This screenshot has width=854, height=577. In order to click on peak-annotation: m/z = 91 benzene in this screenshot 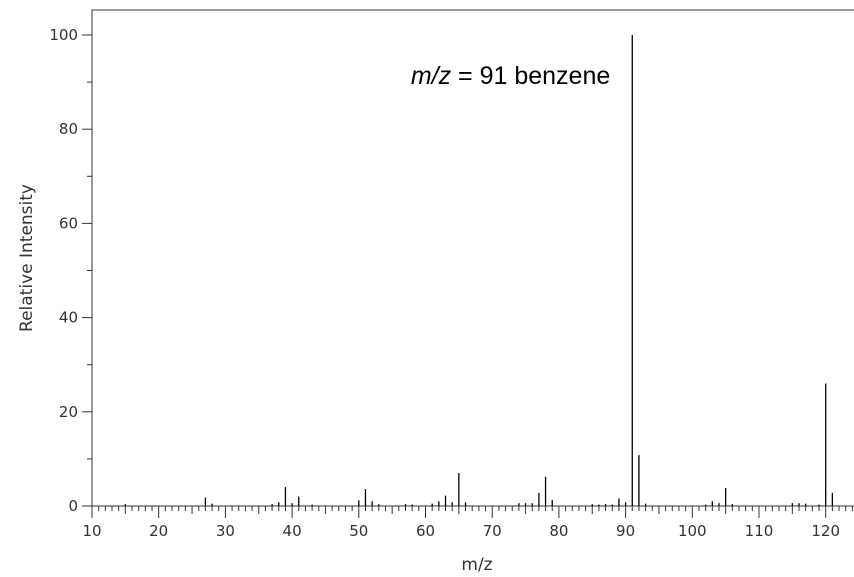, I will do `click(510, 76)`.